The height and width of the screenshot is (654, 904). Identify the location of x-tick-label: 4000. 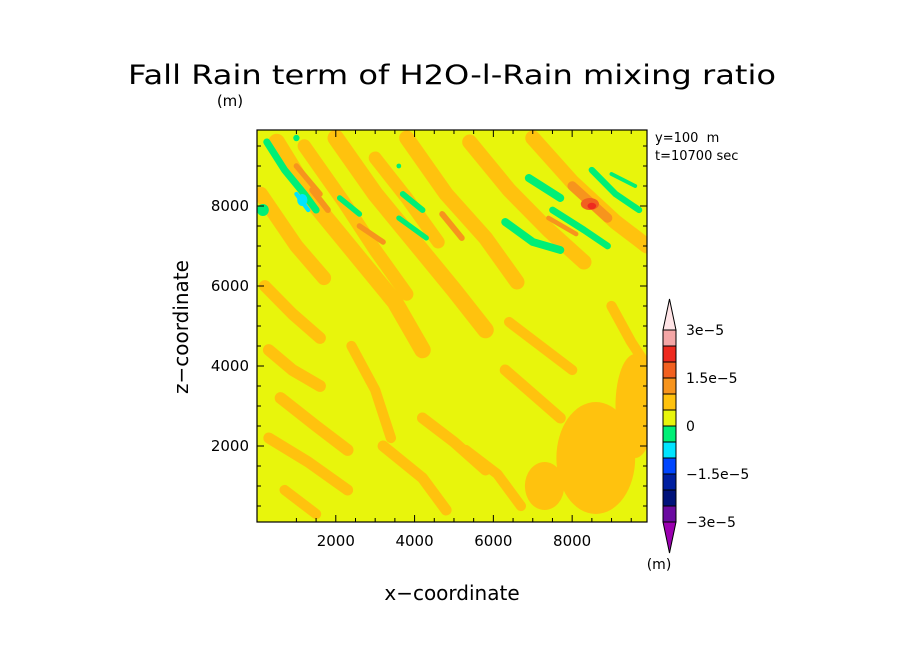
(414, 541).